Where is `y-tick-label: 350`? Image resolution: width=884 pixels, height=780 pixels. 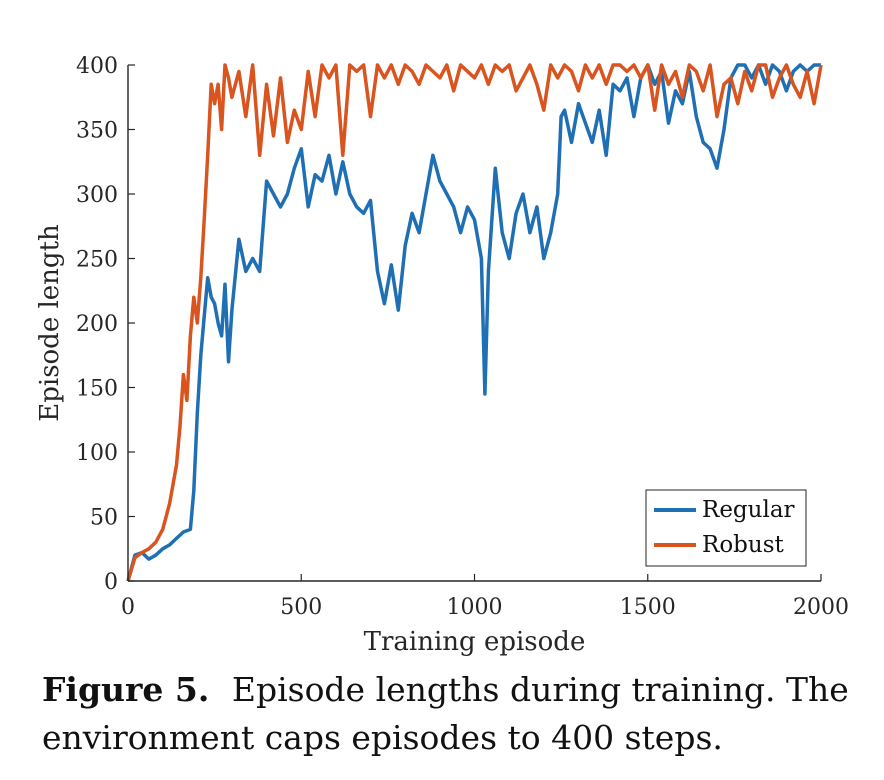
y-tick-label: 350 is located at coordinates (97, 131).